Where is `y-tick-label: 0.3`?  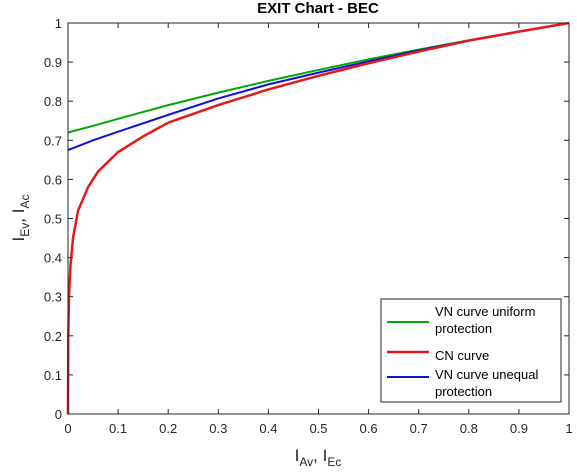 y-tick-label: 0.3 is located at coordinates (53, 297).